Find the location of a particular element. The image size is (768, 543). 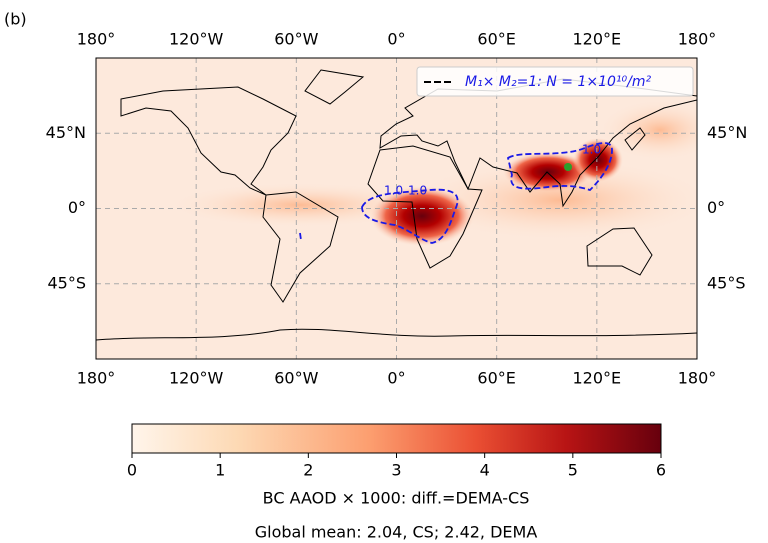

colorbar-tick-label: 6 is located at coordinates (661, 470).